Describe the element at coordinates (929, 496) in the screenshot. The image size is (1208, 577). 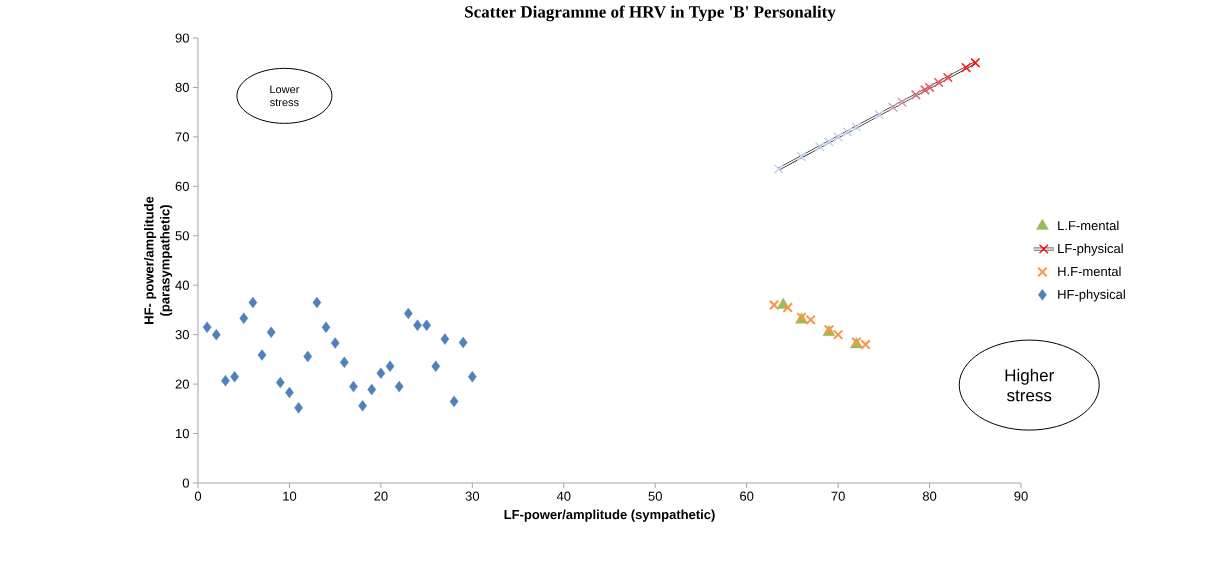
I see `x-tick-label: 80` at that location.